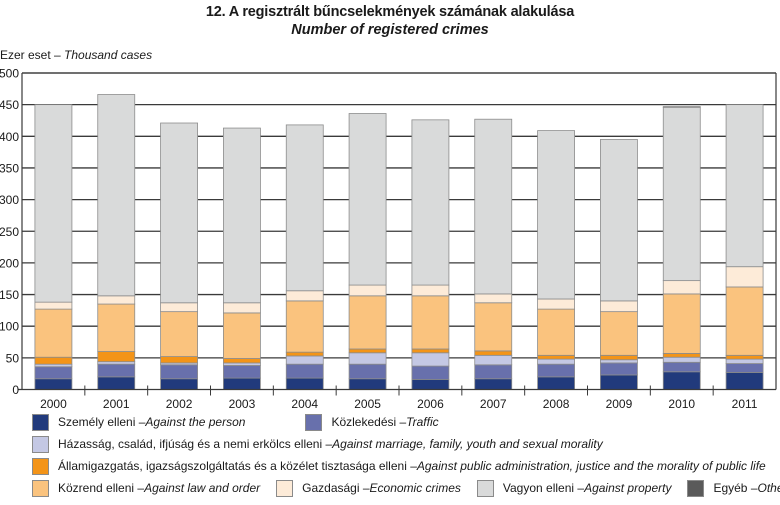 The height and width of the screenshot is (505, 780). What do you see at coordinates (53, 403) in the screenshot?
I see `x-tick-label: 2000` at bounding box center [53, 403].